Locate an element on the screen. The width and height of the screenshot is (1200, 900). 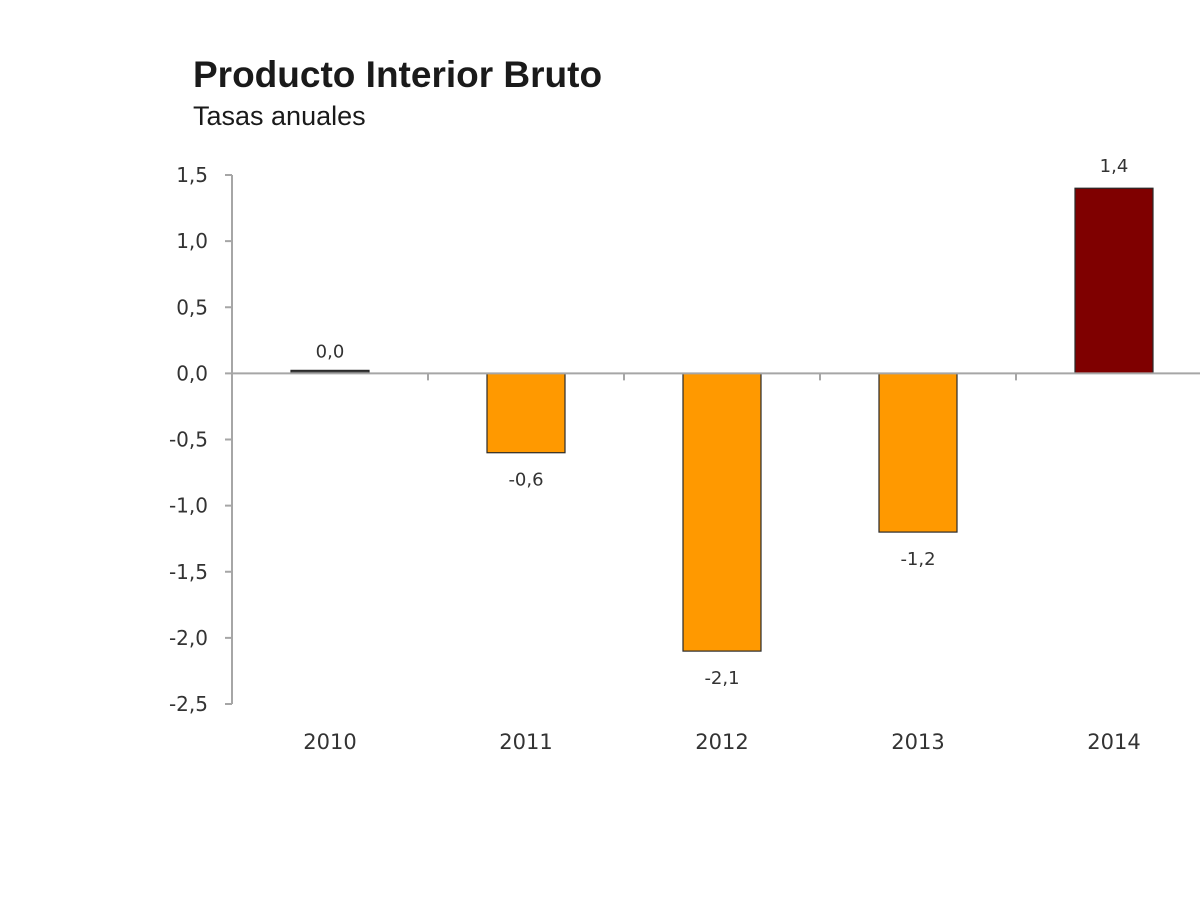
x-tick-label: 2013 is located at coordinates (917, 742).